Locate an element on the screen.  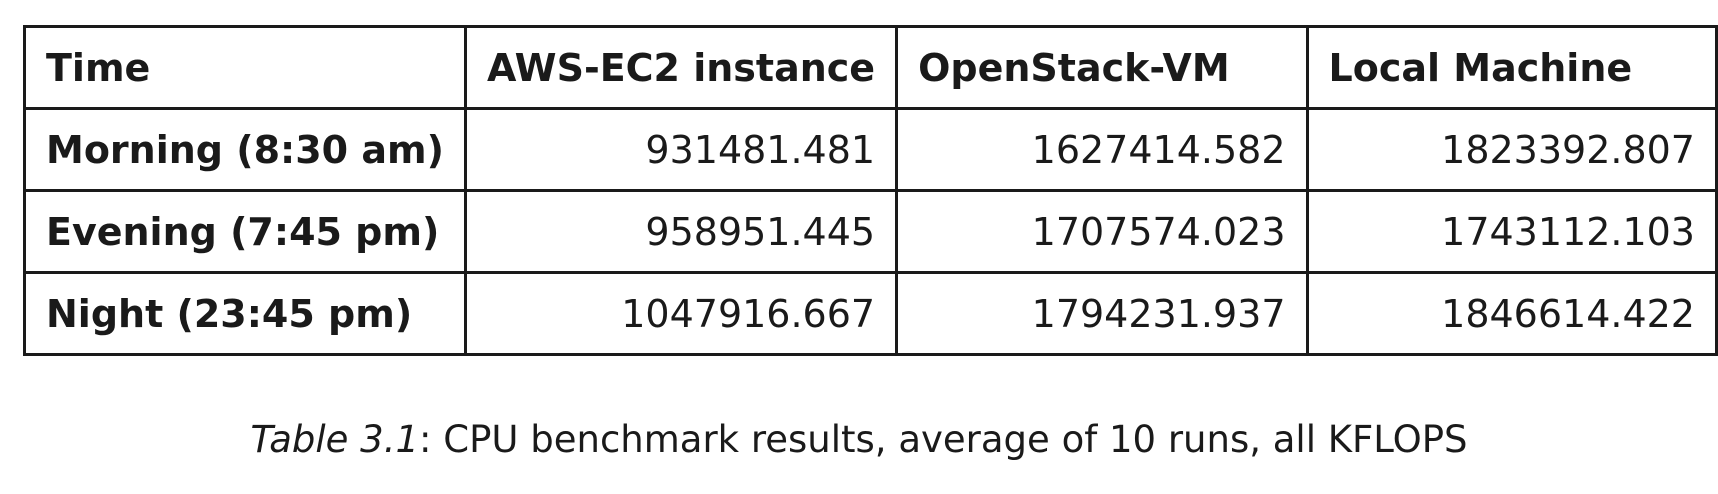
table-cell: 1047916.667 is located at coordinates (681, 313).